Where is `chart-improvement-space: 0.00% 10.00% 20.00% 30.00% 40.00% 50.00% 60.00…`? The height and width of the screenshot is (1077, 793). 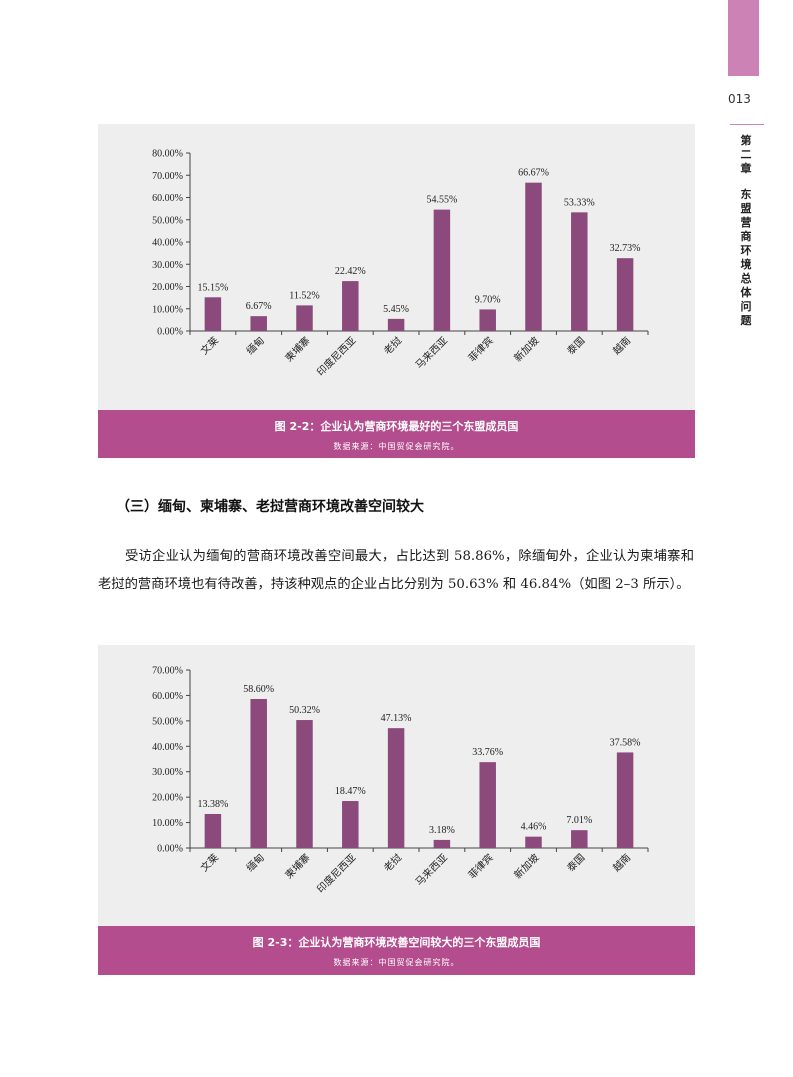 chart-improvement-space: 0.00% 10.00% 20.00% 30.00% 40.00% 50.00% 60.00… is located at coordinates (400, 781).